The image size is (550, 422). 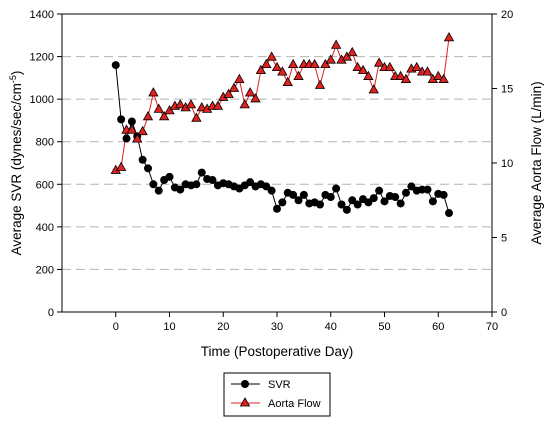 I want to click on x-tick-label: 20, so click(x=223, y=327).